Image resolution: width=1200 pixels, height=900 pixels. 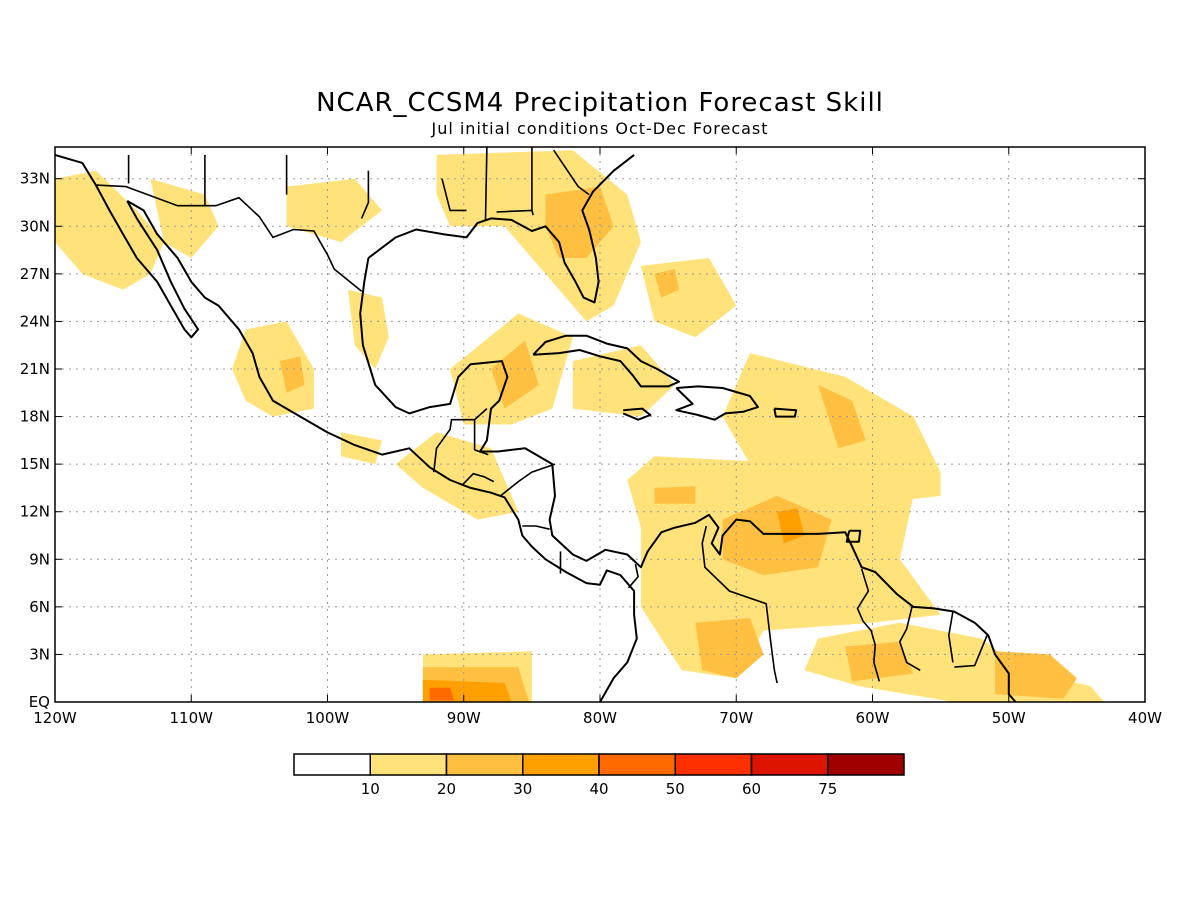 What do you see at coordinates (446, 789) in the screenshot?
I see `colorbar-label: 20` at bounding box center [446, 789].